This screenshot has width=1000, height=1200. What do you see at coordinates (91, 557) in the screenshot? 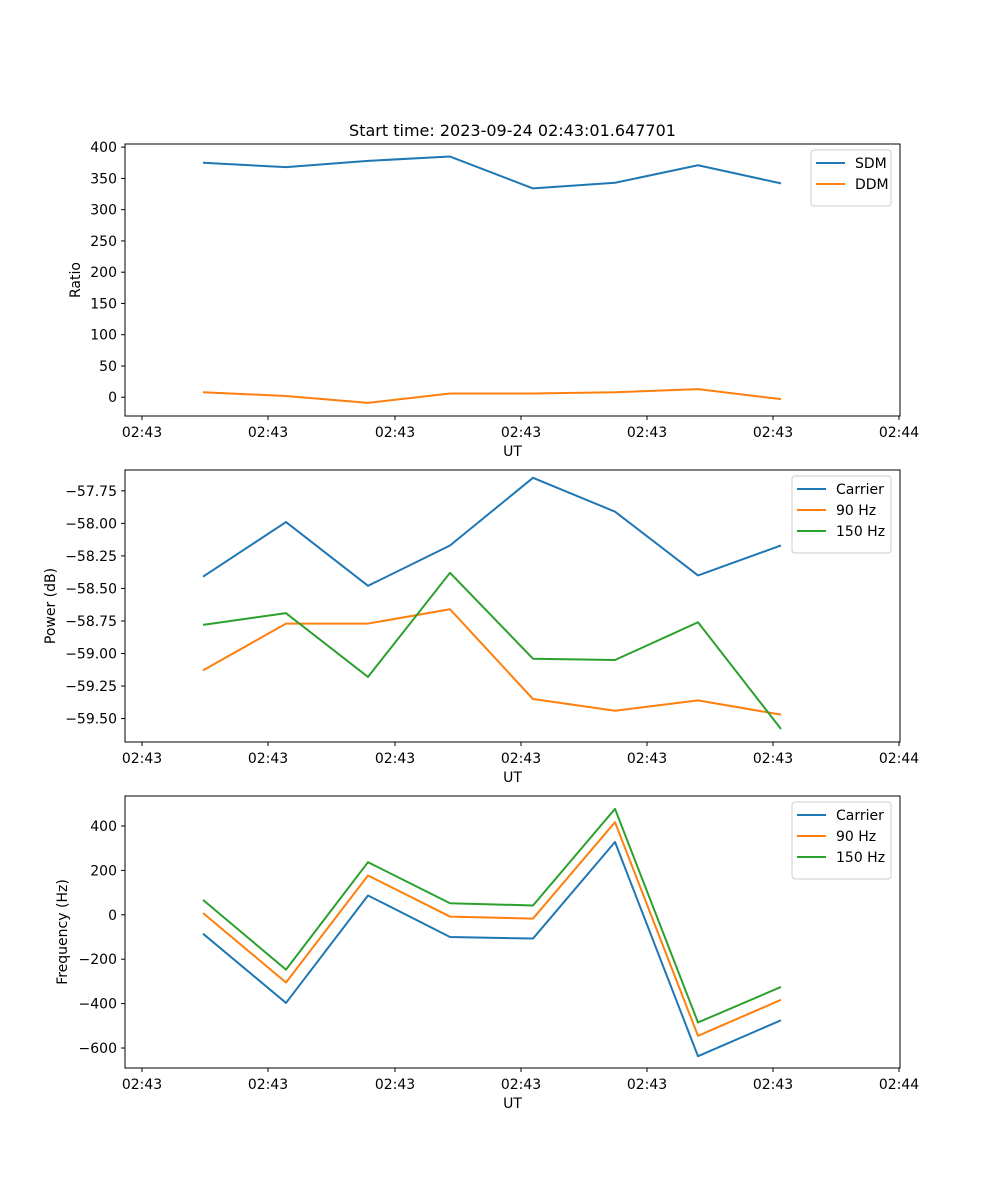
I see `y-tick-label: −58.25` at bounding box center [91, 557].